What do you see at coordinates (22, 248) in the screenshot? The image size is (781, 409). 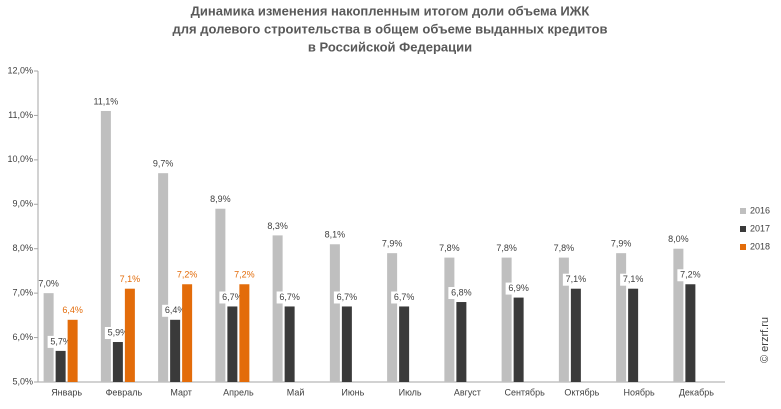 I see `y-tick-label: 8,0%` at bounding box center [22, 248].